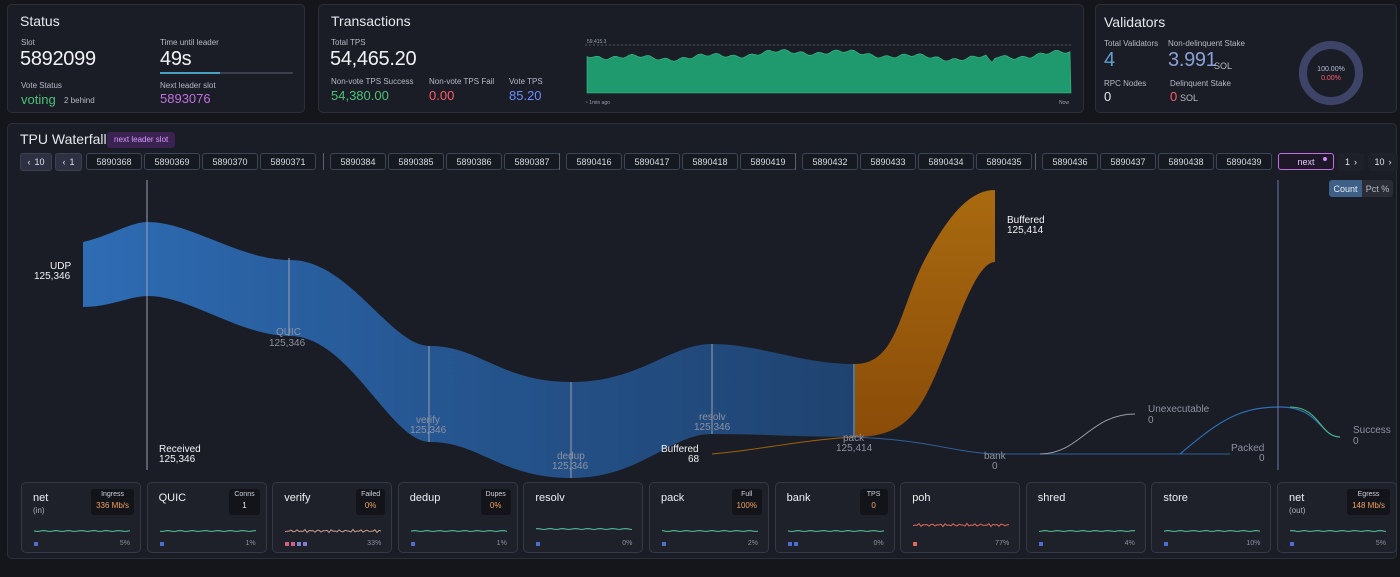 The width and height of the screenshot is (1400, 577). Describe the element at coordinates (570, 466) in the screenshot. I see `stage-dedup-value: 125,346` at that location.